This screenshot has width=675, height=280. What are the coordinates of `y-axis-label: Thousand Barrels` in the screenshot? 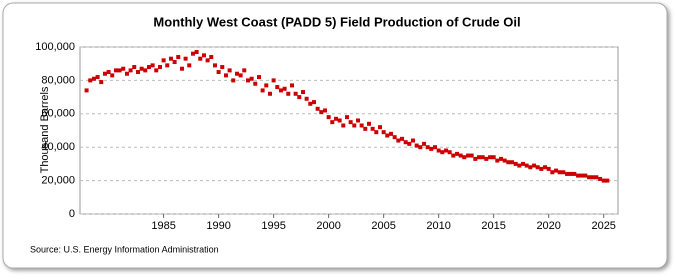 It's located at (45, 129).